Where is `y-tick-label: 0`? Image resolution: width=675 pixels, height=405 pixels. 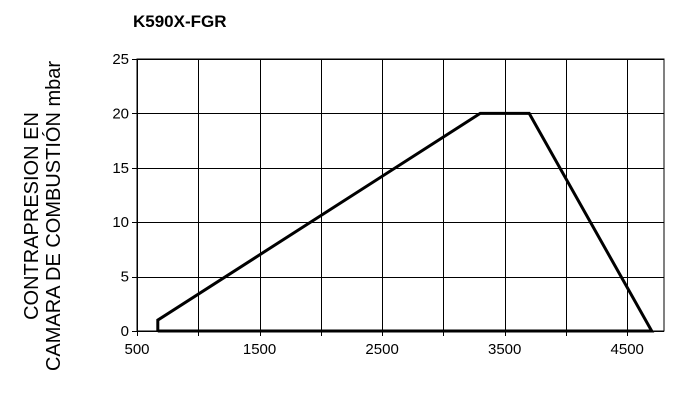 y-tick-label: 0 is located at coordinates (125, 331).